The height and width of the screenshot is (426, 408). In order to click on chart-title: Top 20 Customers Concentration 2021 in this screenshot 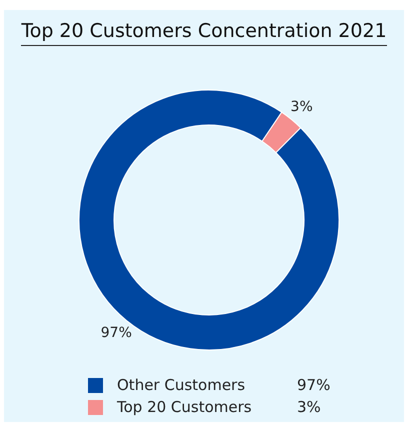, I will do `click(204, 33)`.